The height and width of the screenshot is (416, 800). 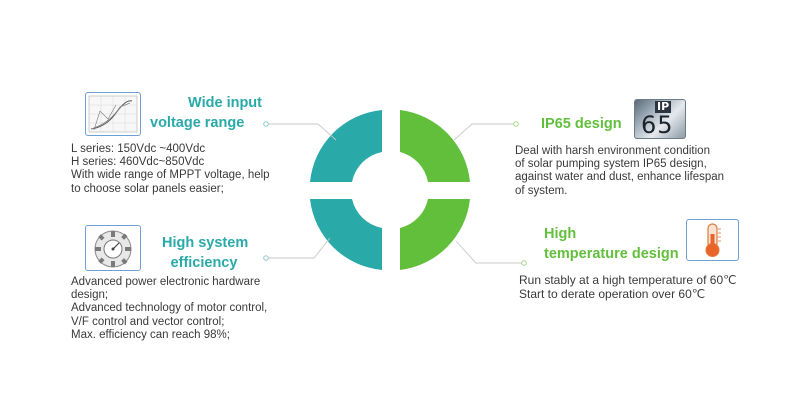 I want to click on high-temp-line: Start to derate operation over 60℃, so click(x=612, y=294).